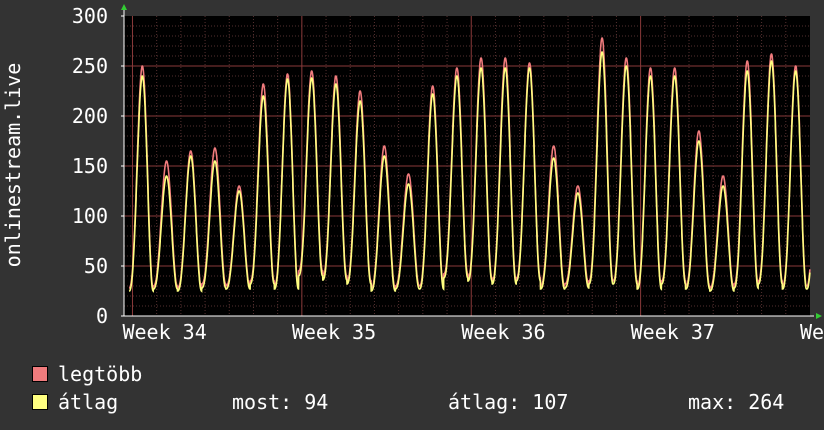  Describe the element at coordinates (90, 116) in the screenshot. I see `y-tick-label: 200` at that location.